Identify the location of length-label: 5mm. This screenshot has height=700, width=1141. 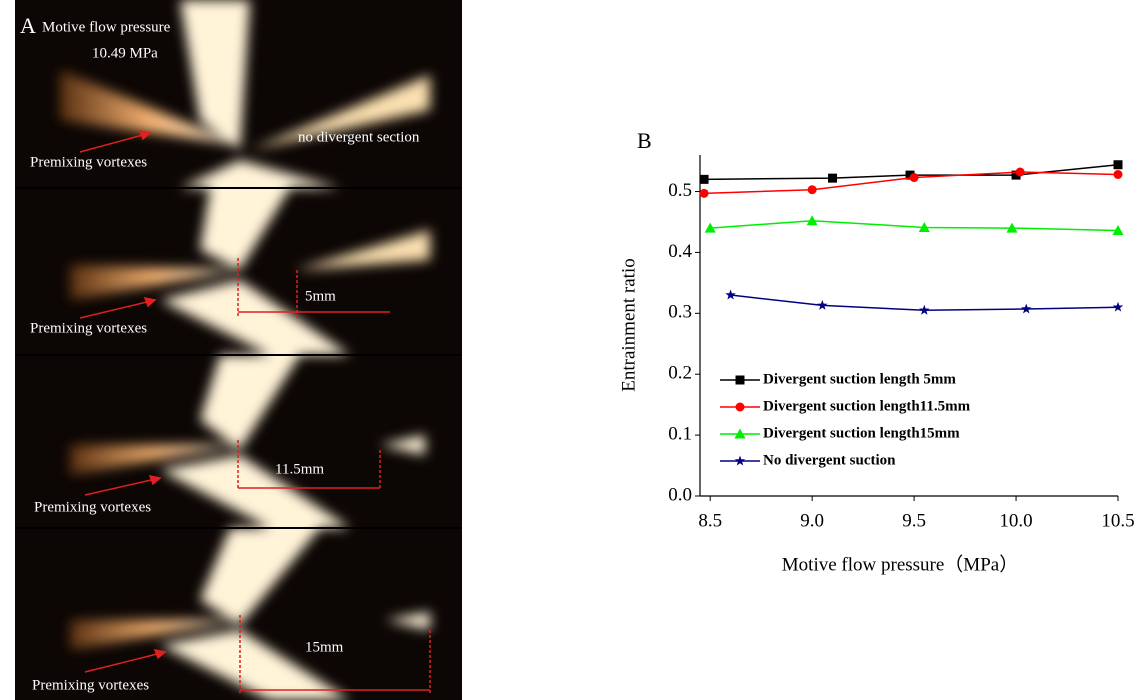
(320, 296).